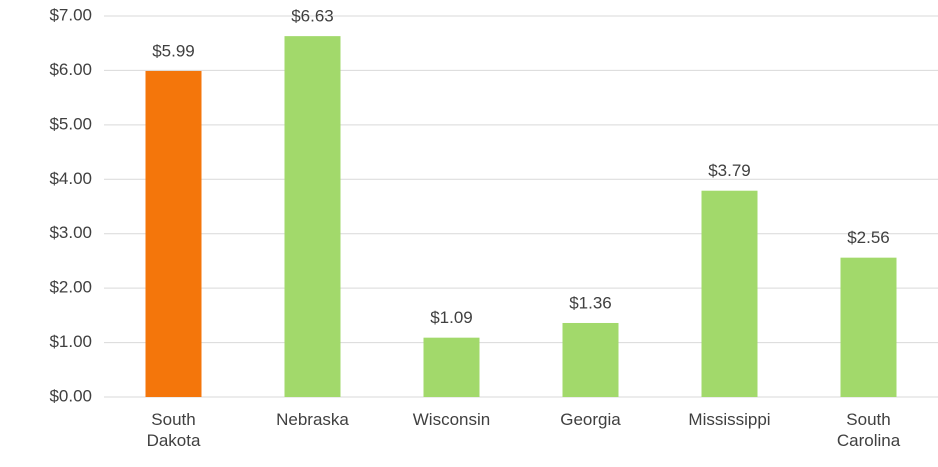 The height and width of the screenshot is (467, 938). Describe the element at coordinates (312, 16) in the screenshot. I see `data-label: $6.63` at that location.